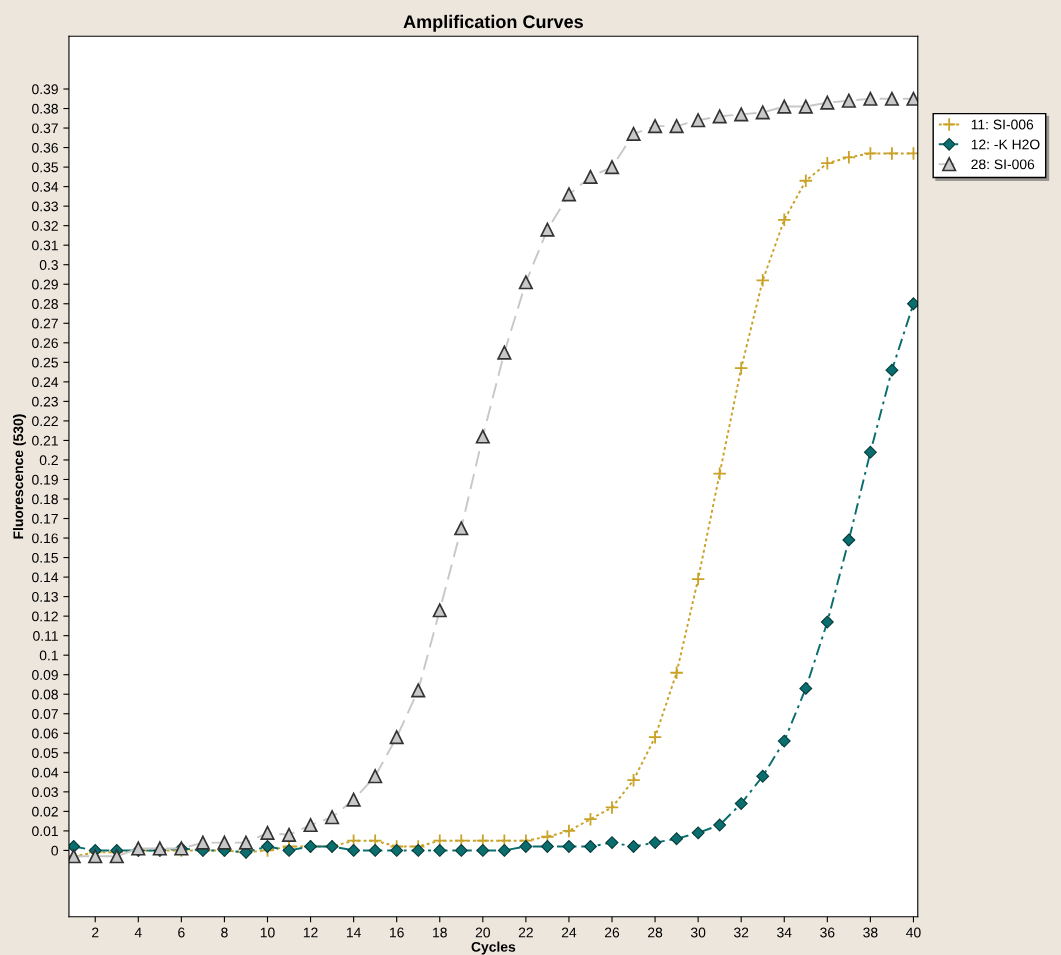 This screenshot has width=1061, height=955. What do you see at coordinates (45, 831) in the screenshot?
I see `y-tick-label: 0.01` at bounding box center [45, 831].